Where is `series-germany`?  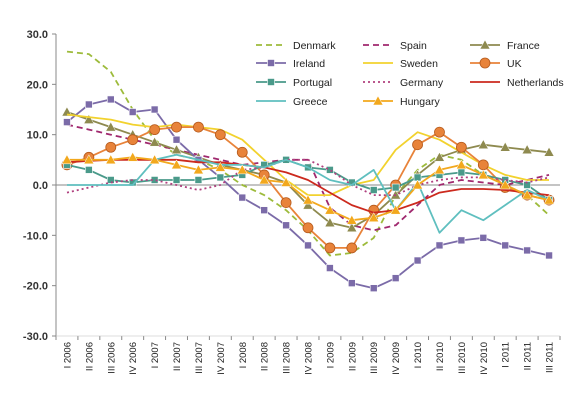
series-germany is located at coordinates (308, 177).